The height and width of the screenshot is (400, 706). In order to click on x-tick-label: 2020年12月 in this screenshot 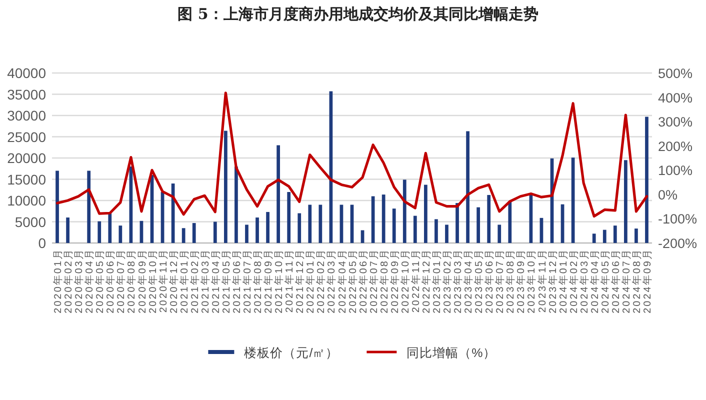, I will do `click(174, 281)`.